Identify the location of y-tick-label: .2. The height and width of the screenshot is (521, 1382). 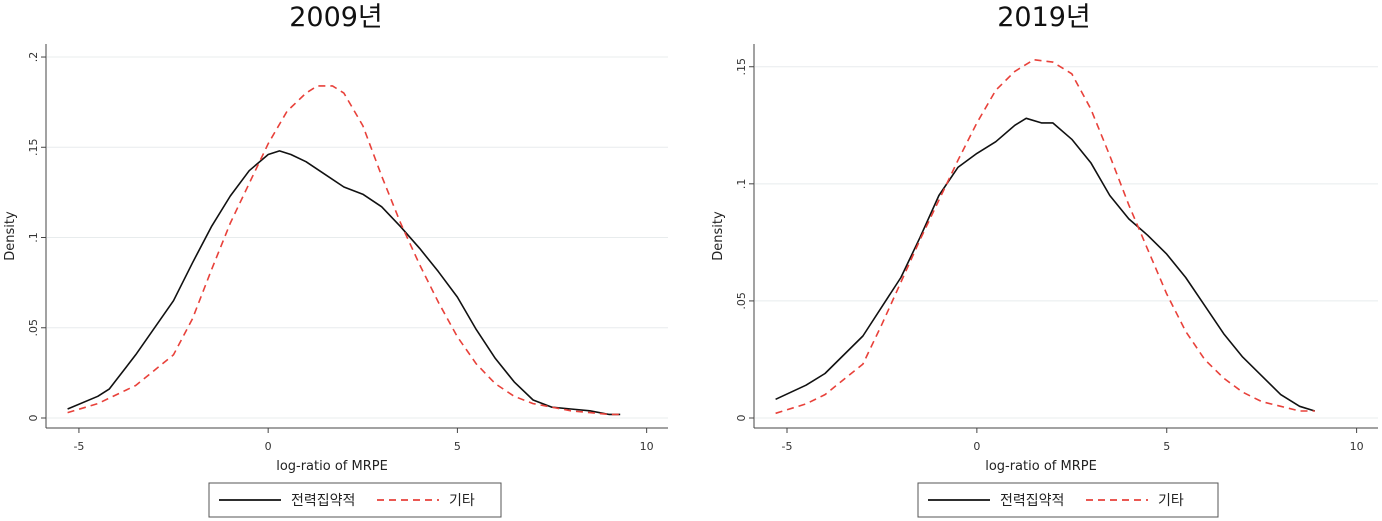
(33, 57).